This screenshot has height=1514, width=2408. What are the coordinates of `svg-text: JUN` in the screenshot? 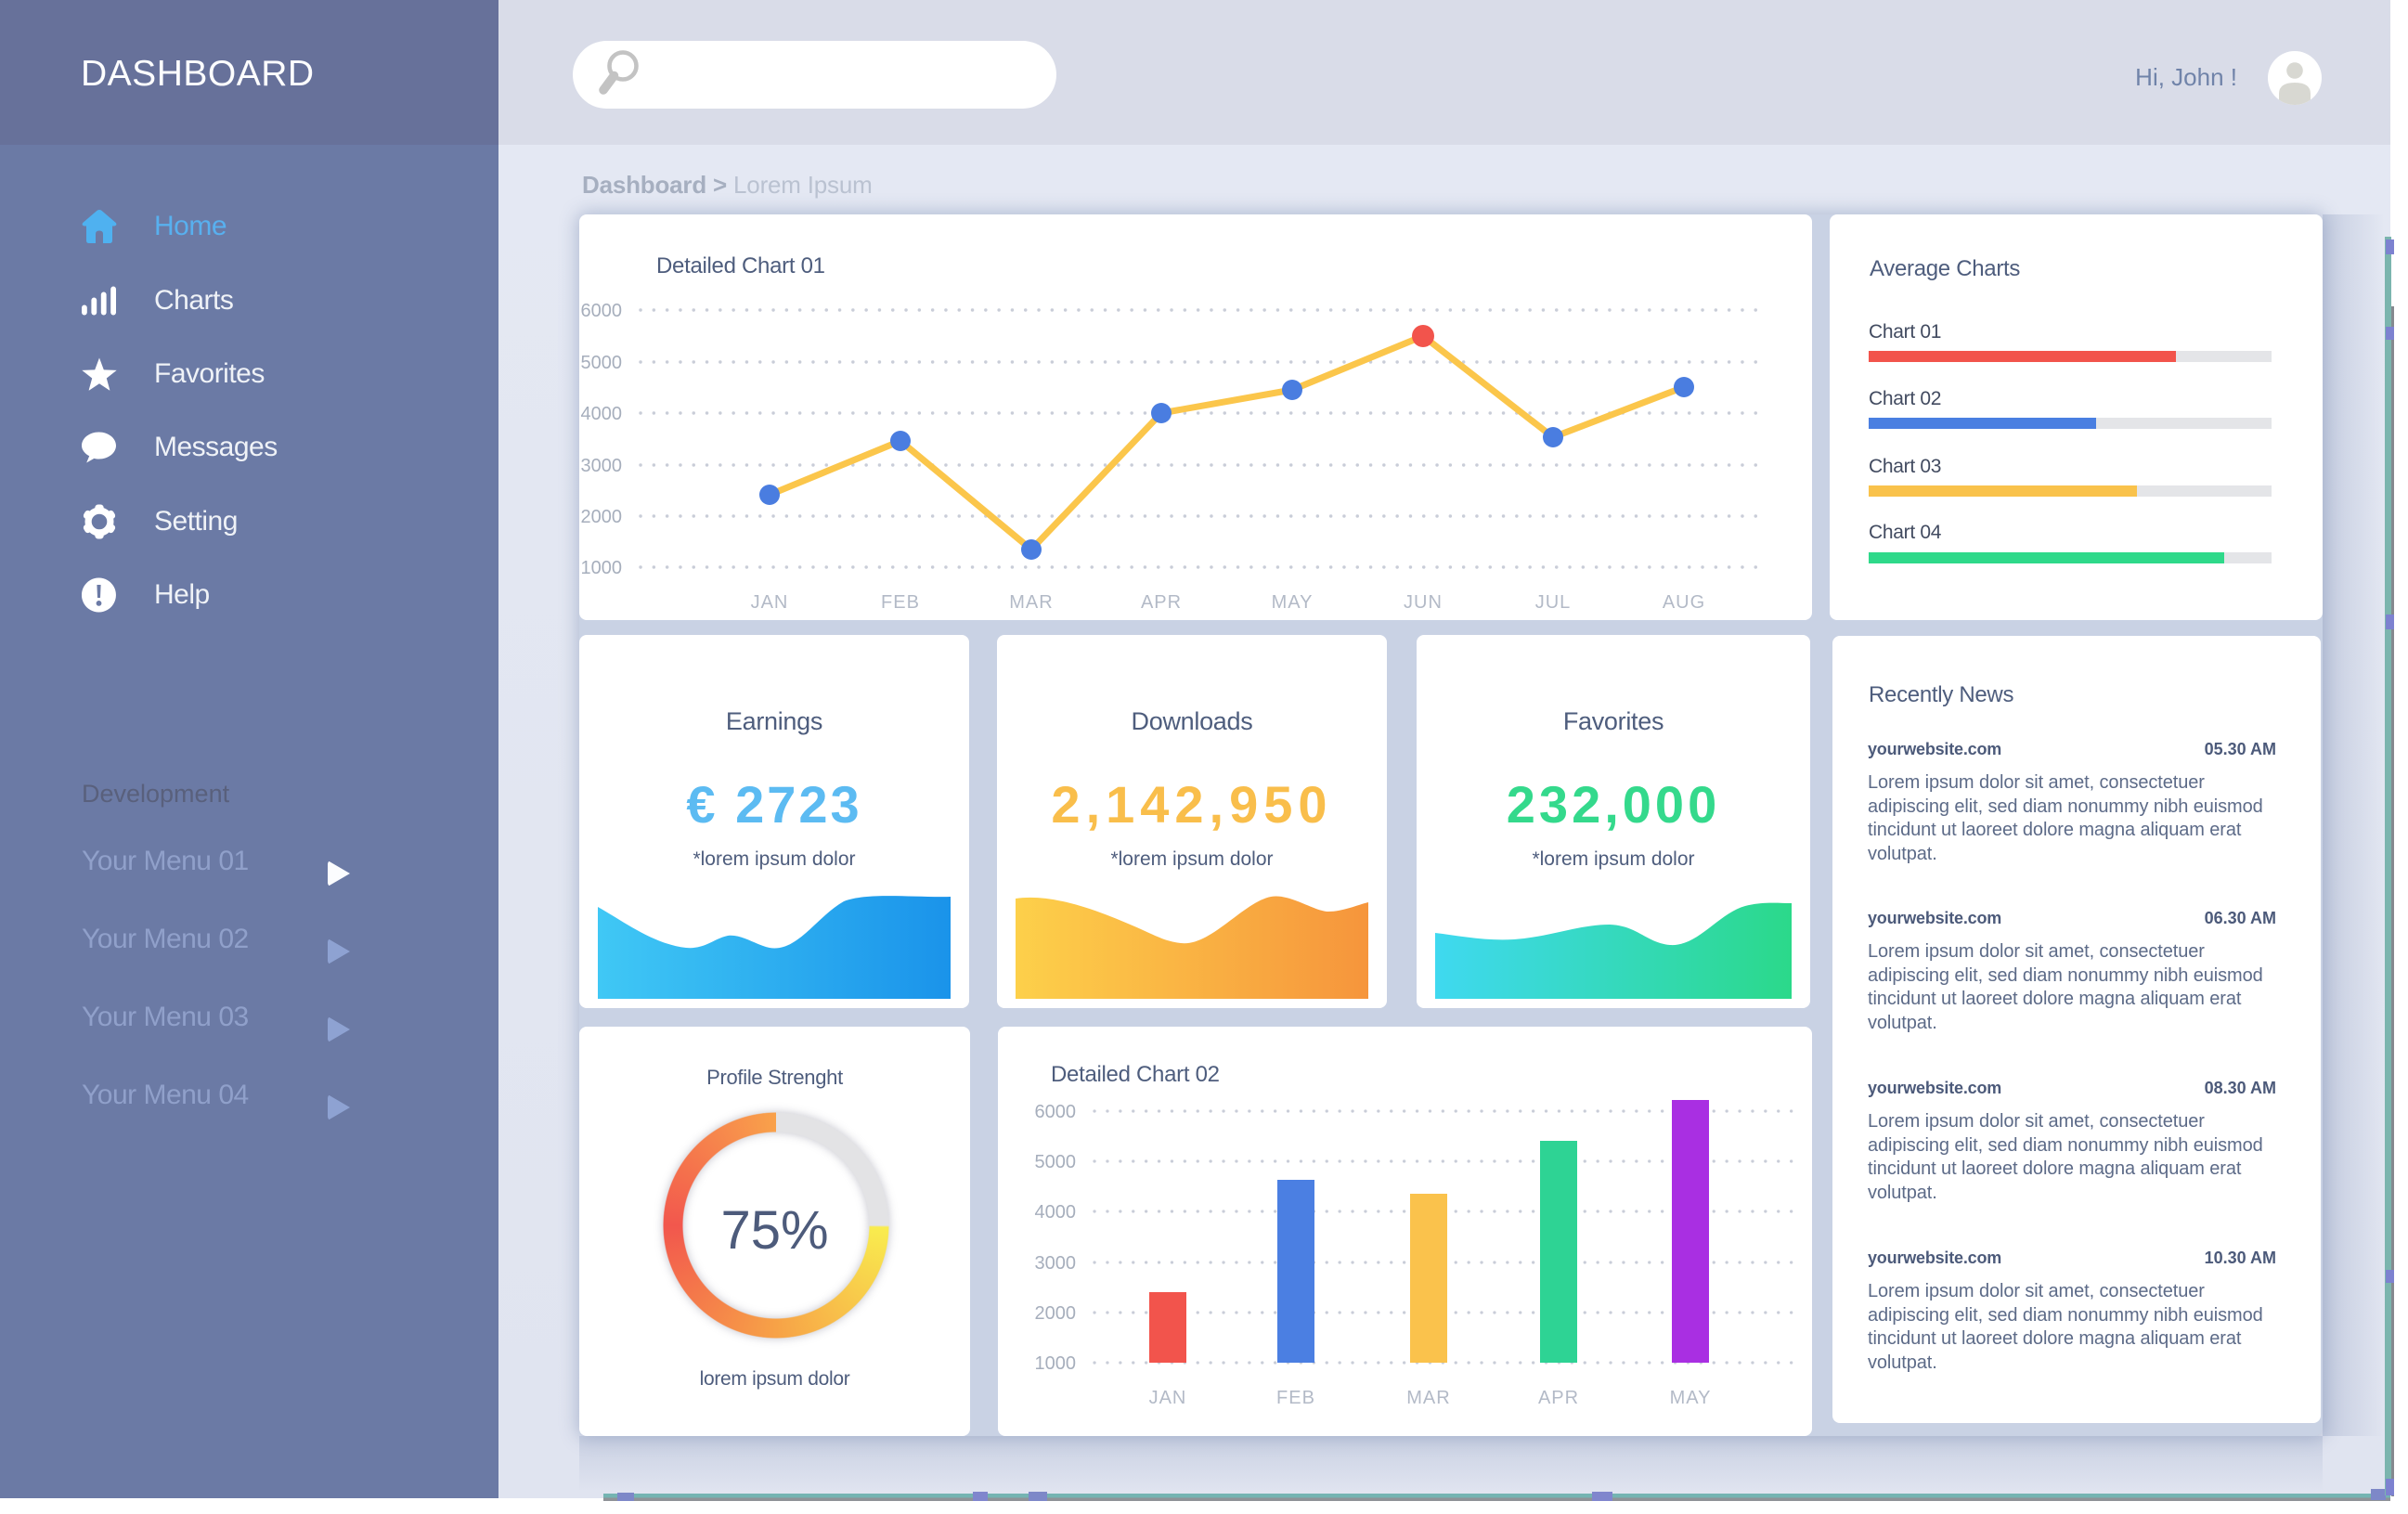 It's located at (1423, 603).